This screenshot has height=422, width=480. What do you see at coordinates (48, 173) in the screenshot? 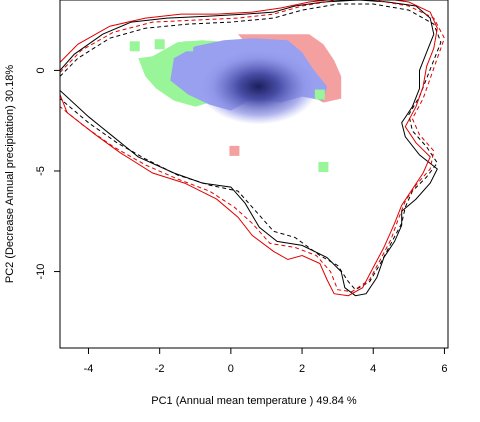
I see `y-axis: 0 -5 -10` at bounding box center [48, 173].